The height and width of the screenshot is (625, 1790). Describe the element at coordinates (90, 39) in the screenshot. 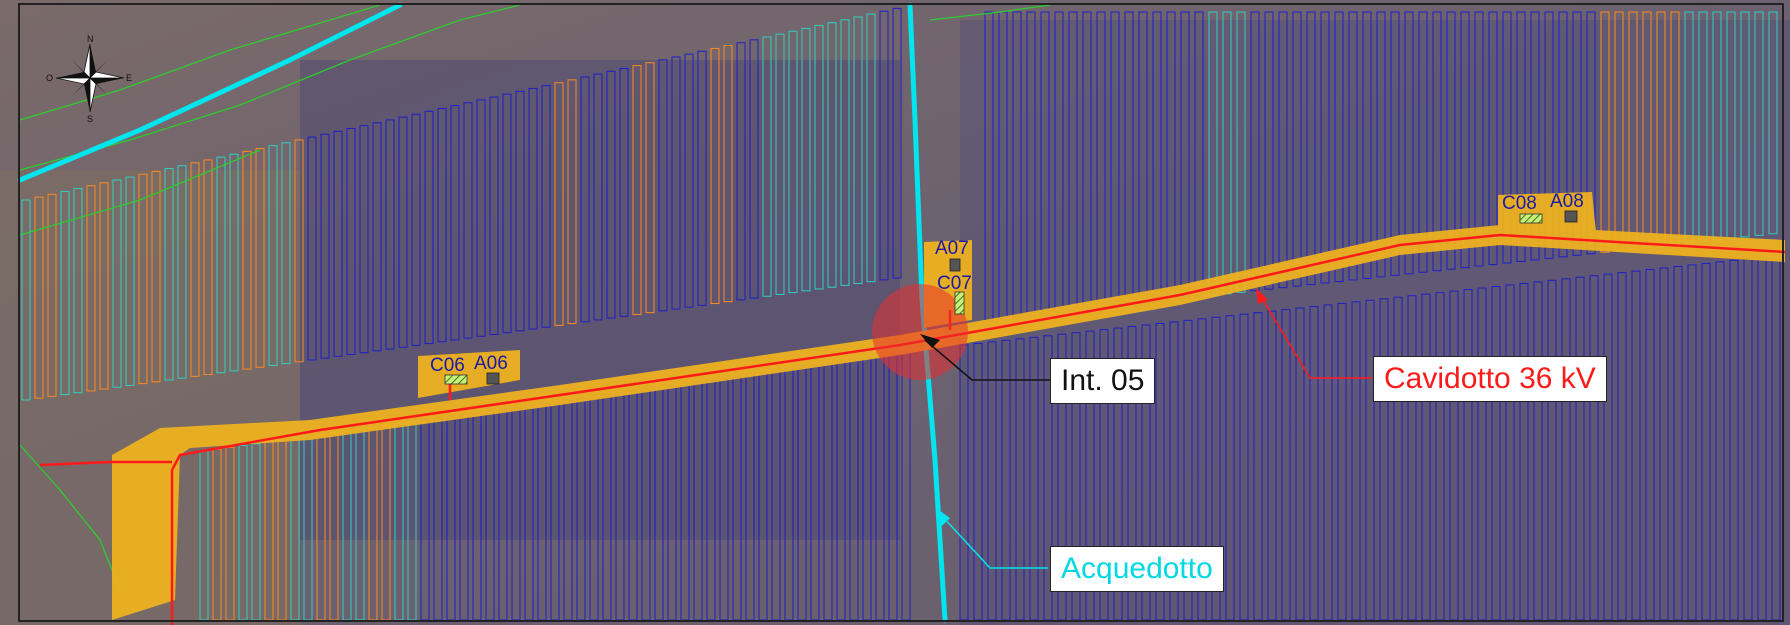

I see `compass-north: N` at that location.